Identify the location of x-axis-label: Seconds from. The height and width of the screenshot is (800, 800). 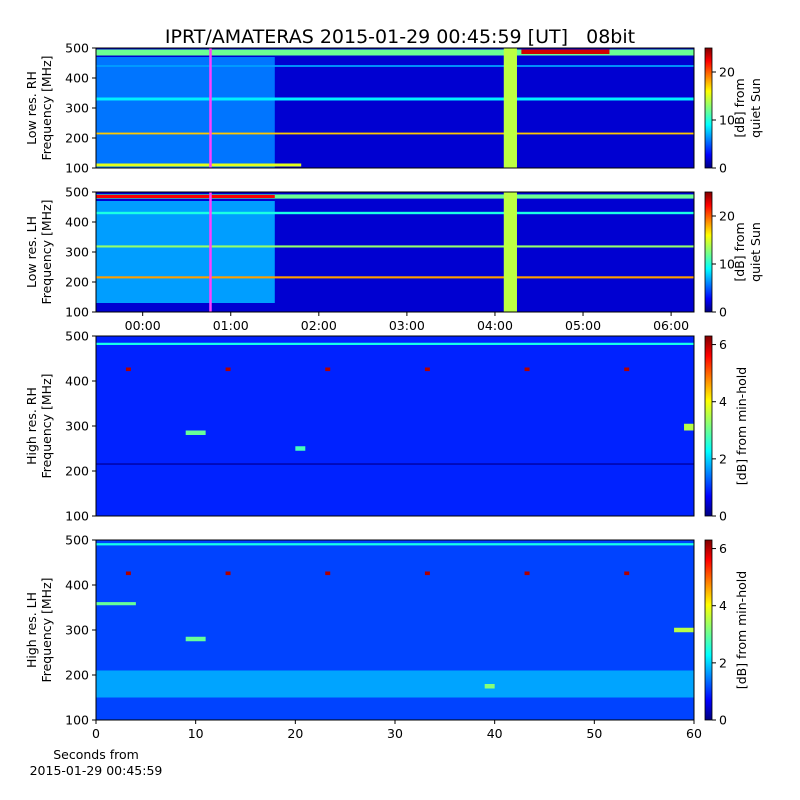
(96, 754).